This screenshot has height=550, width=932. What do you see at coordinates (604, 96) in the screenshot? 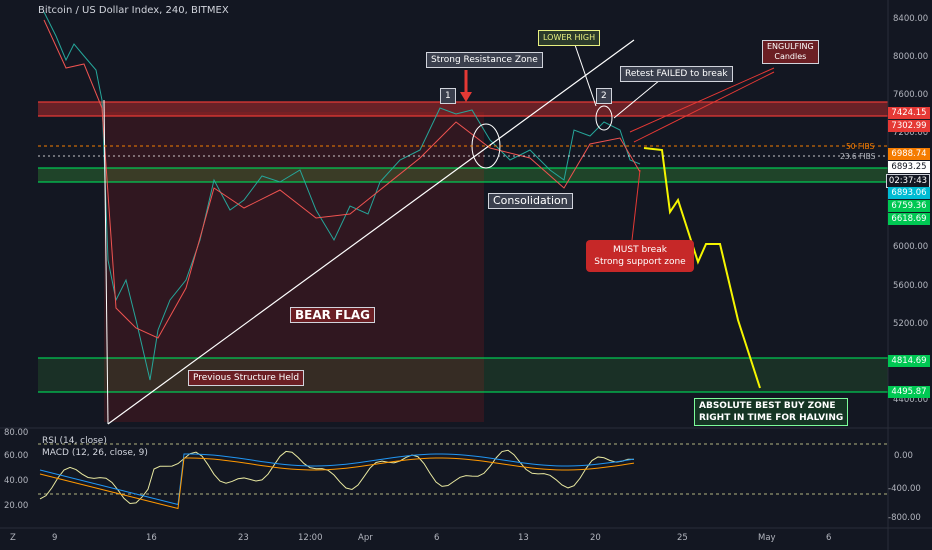
I see `marker-2: 2` at bounding box center [604, 96].